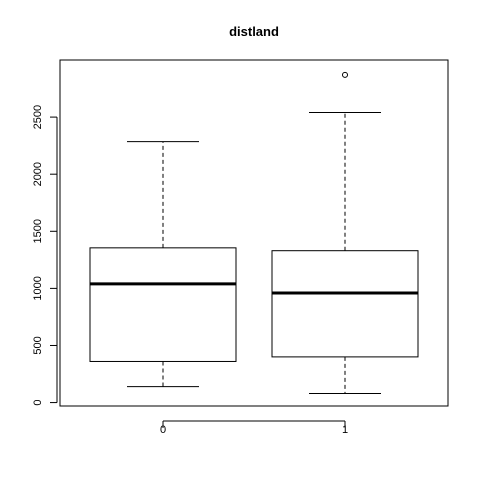 This screenshot has width=480, height=480. What do you see at coordinates (38, 174) in the screenshot?
I see `y-tick-label: 2000` at bounding box center [38, 174].